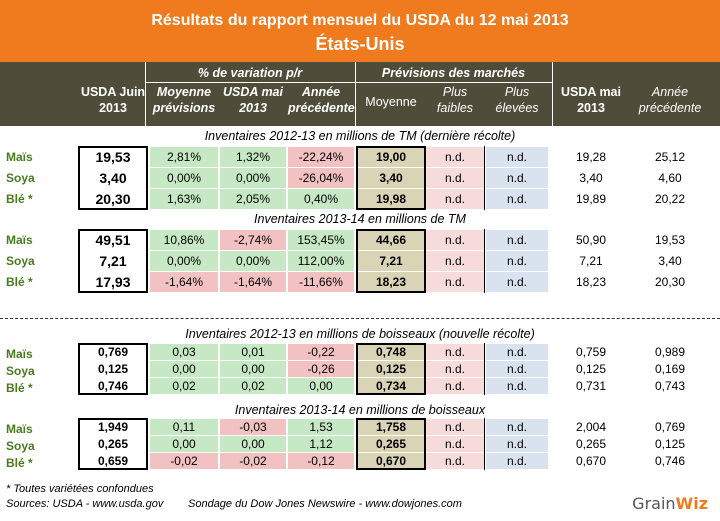  I want to click on table-cell: 18,23, so click(391, 282).